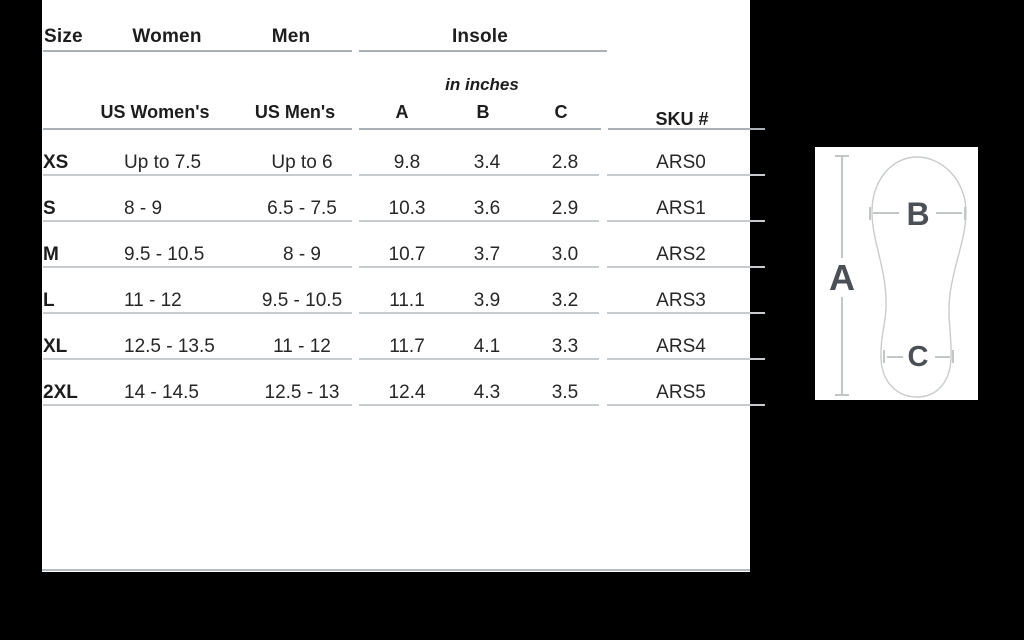 Image resolution: width=1024 pixels, height=640 pixels. I want to click on cell-c: 3.3, so click(565, 346).